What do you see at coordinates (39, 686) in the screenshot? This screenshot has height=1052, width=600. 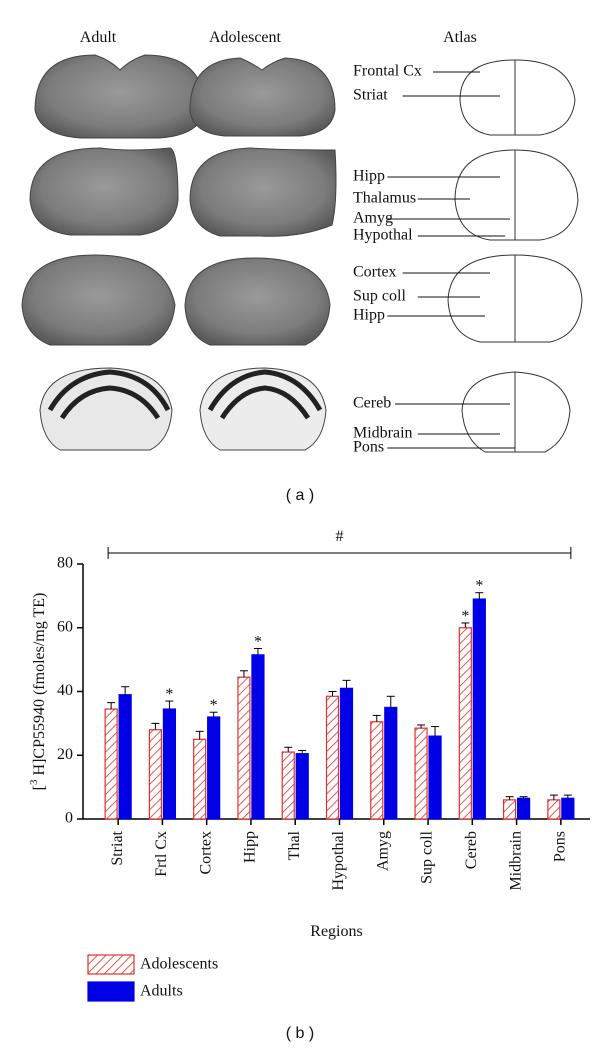 I see `y-label-part: H]CP55940 (fmoles/mg TE)` at bounding box center [39, 686].